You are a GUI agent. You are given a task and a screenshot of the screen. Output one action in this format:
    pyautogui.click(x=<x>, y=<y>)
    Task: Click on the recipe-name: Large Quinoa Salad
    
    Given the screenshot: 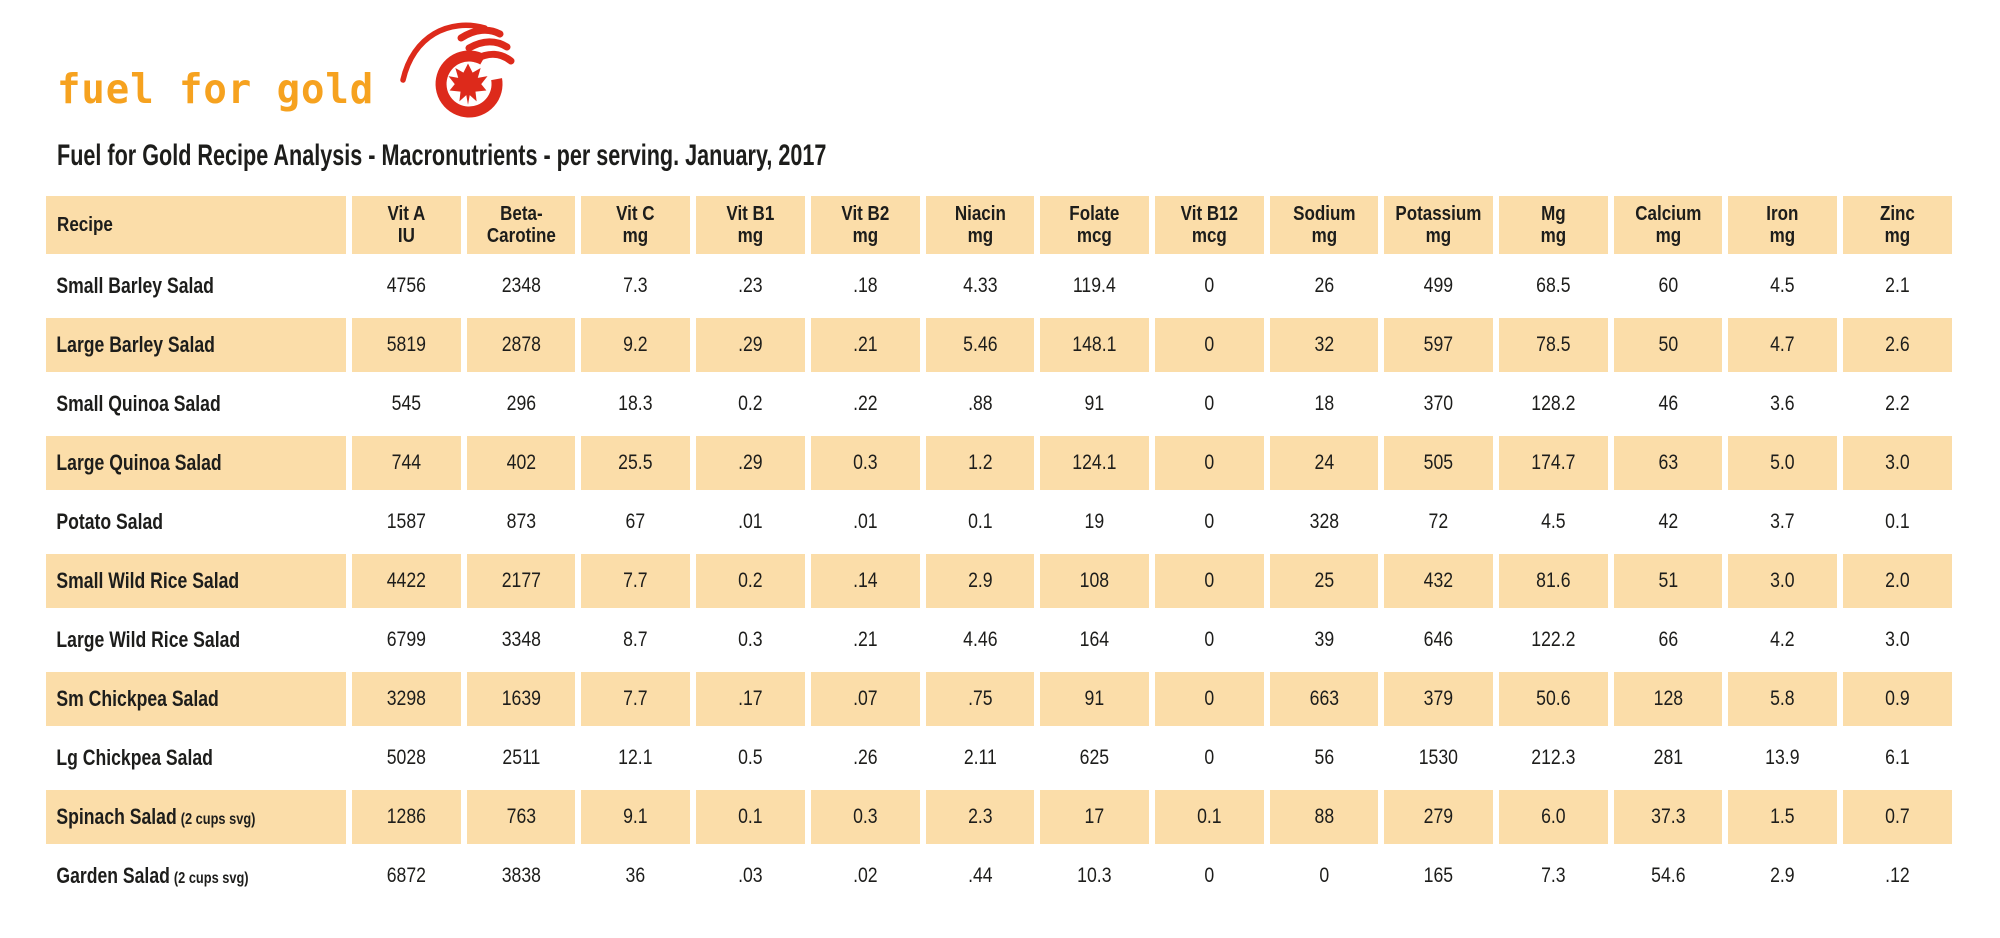 What is the action you would take?
    pyautogui.click(x=139, y=462)
    